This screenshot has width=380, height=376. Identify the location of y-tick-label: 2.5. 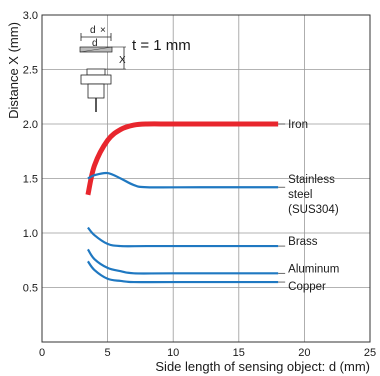
(30, 71).